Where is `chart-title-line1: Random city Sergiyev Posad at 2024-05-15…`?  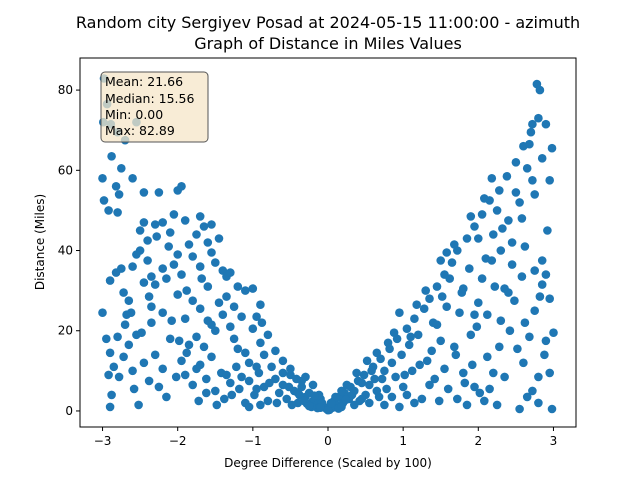 chart-title-line1: Random city Sergiyev Posad at 2024-05-15… is located at coordinates (328, 22).